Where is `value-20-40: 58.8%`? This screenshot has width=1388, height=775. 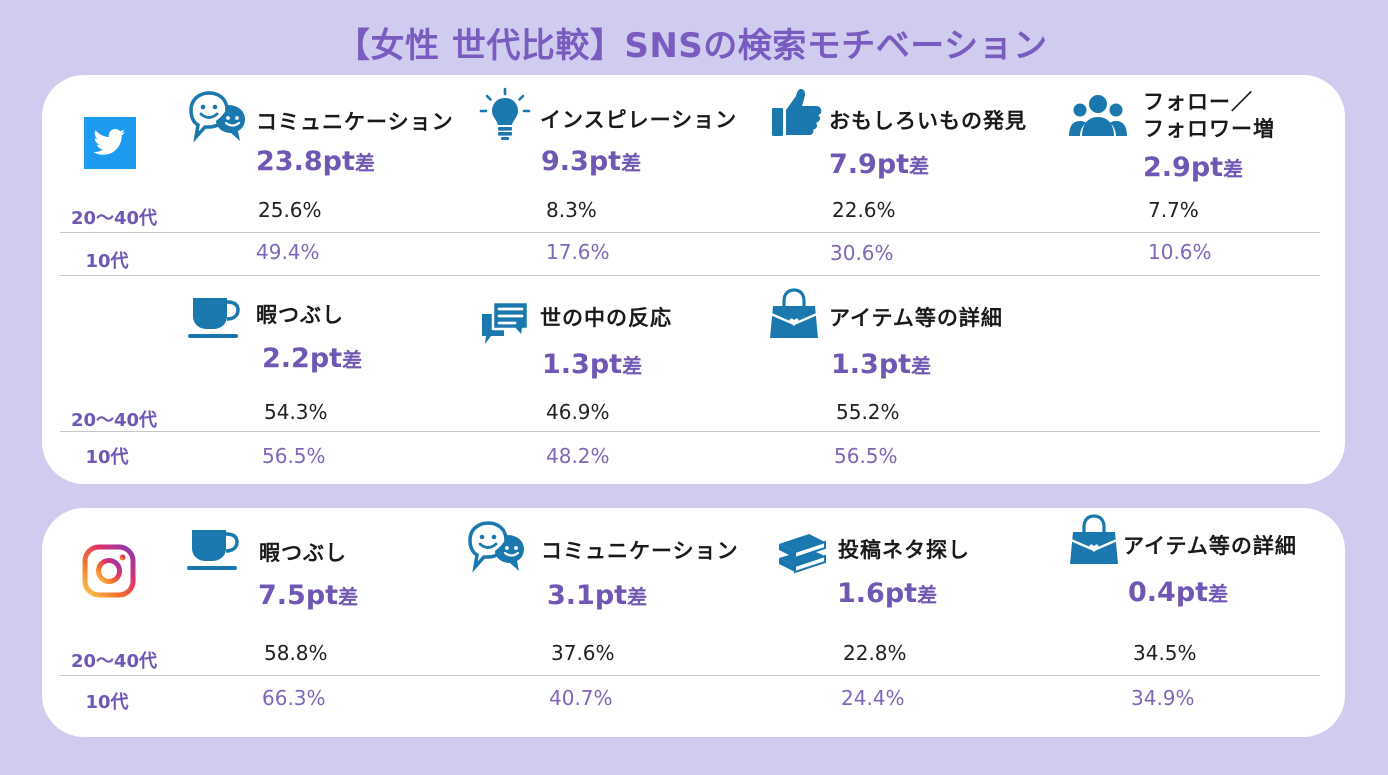
value-20-40: 58.8% is located at coordinates (296, 653).